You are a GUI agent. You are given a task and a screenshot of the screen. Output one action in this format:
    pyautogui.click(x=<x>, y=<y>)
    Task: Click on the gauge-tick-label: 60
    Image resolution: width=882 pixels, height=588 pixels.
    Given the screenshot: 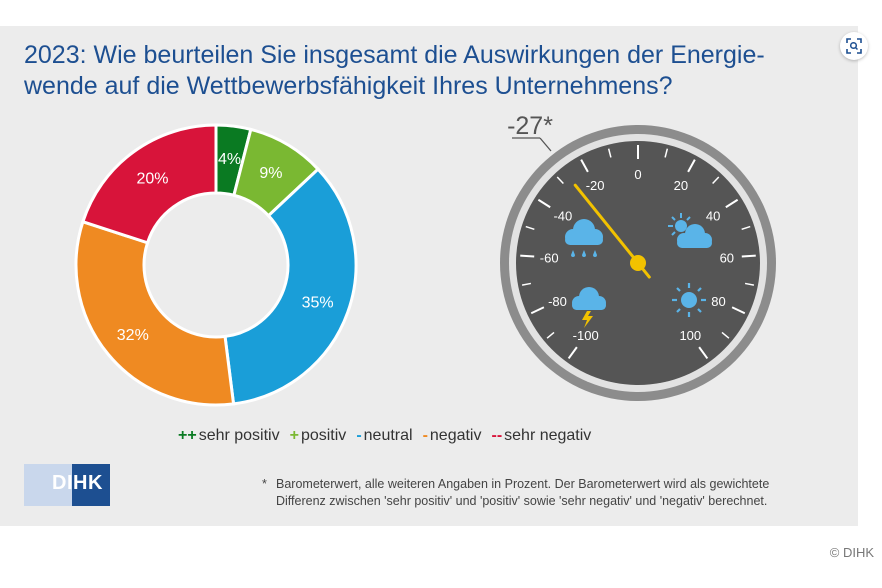 What is the action you would take?
    pyautogui.click(x=727, y=257)
    